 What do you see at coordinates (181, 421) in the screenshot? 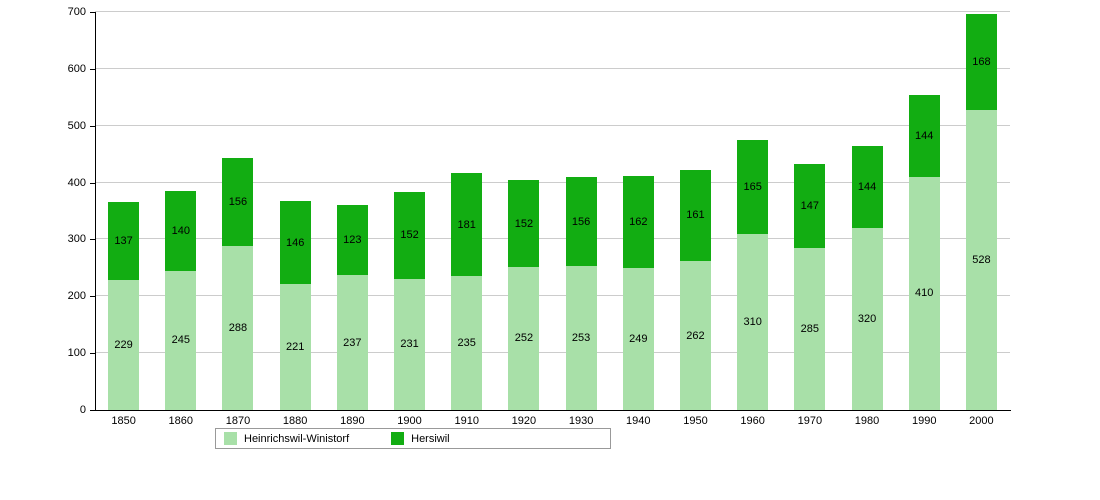
I see `x-axis-tick-label: 1860` at bounding box center [181, 421].